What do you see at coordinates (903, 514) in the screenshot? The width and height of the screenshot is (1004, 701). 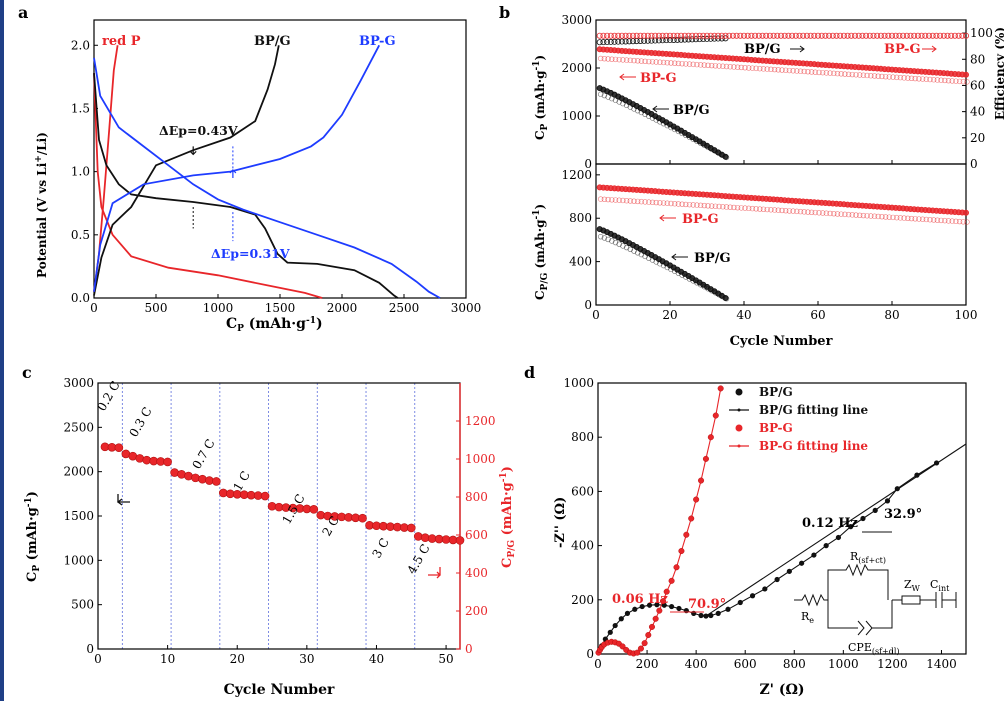 I see `annotation-angle-black: 32.9°` at bounding box center [903, 514].